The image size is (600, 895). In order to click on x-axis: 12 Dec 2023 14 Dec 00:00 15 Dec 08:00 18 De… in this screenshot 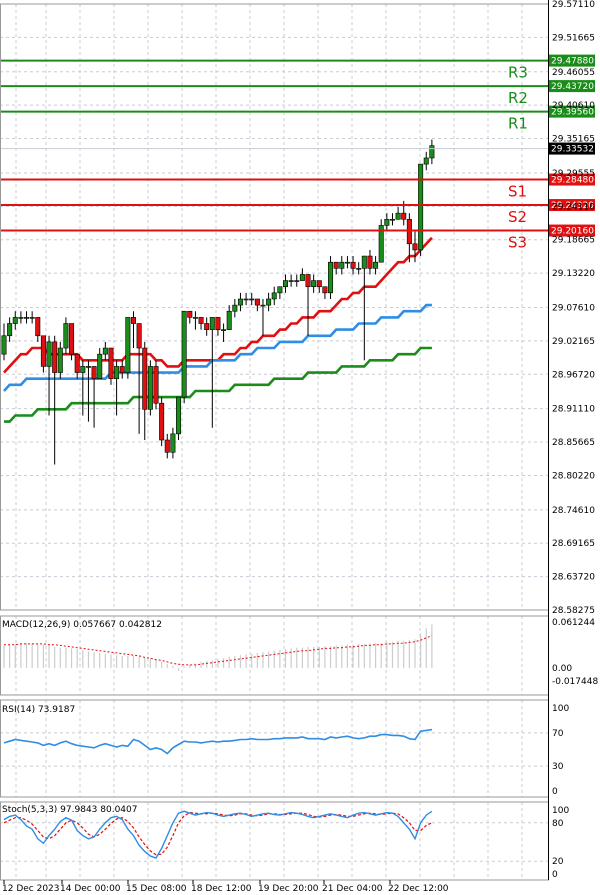, I will do `click(225, 887)`.